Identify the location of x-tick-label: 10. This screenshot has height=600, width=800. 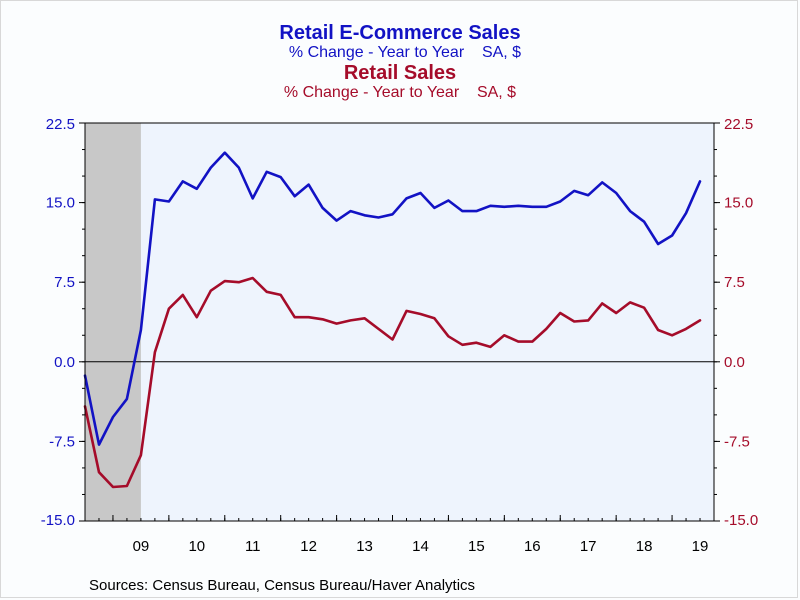
(196, 546).